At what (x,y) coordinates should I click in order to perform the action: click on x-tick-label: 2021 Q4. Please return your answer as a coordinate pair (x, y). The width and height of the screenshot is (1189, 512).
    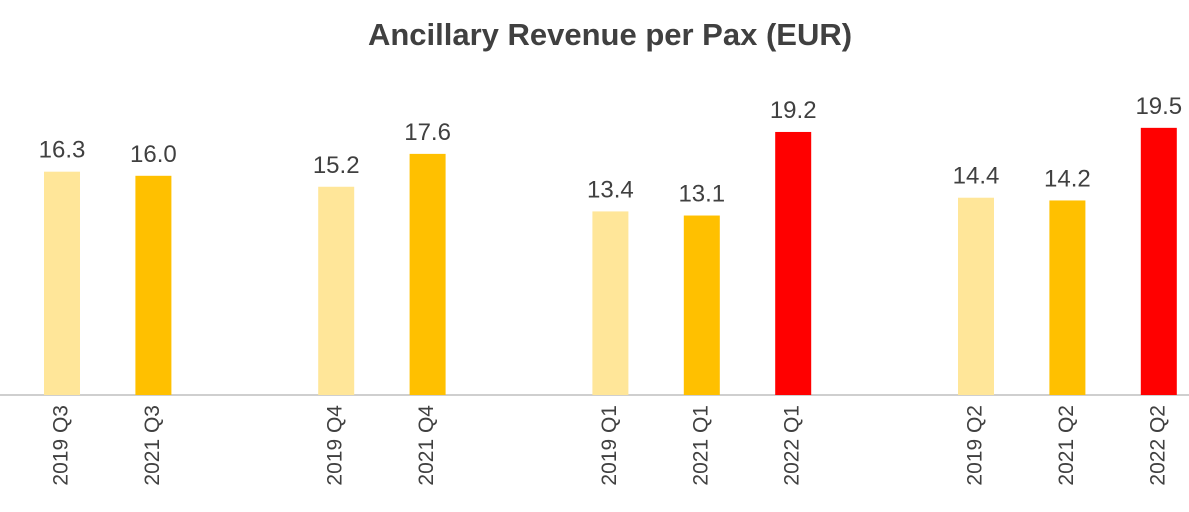
    Looking at the image, I should click on (426, 445).